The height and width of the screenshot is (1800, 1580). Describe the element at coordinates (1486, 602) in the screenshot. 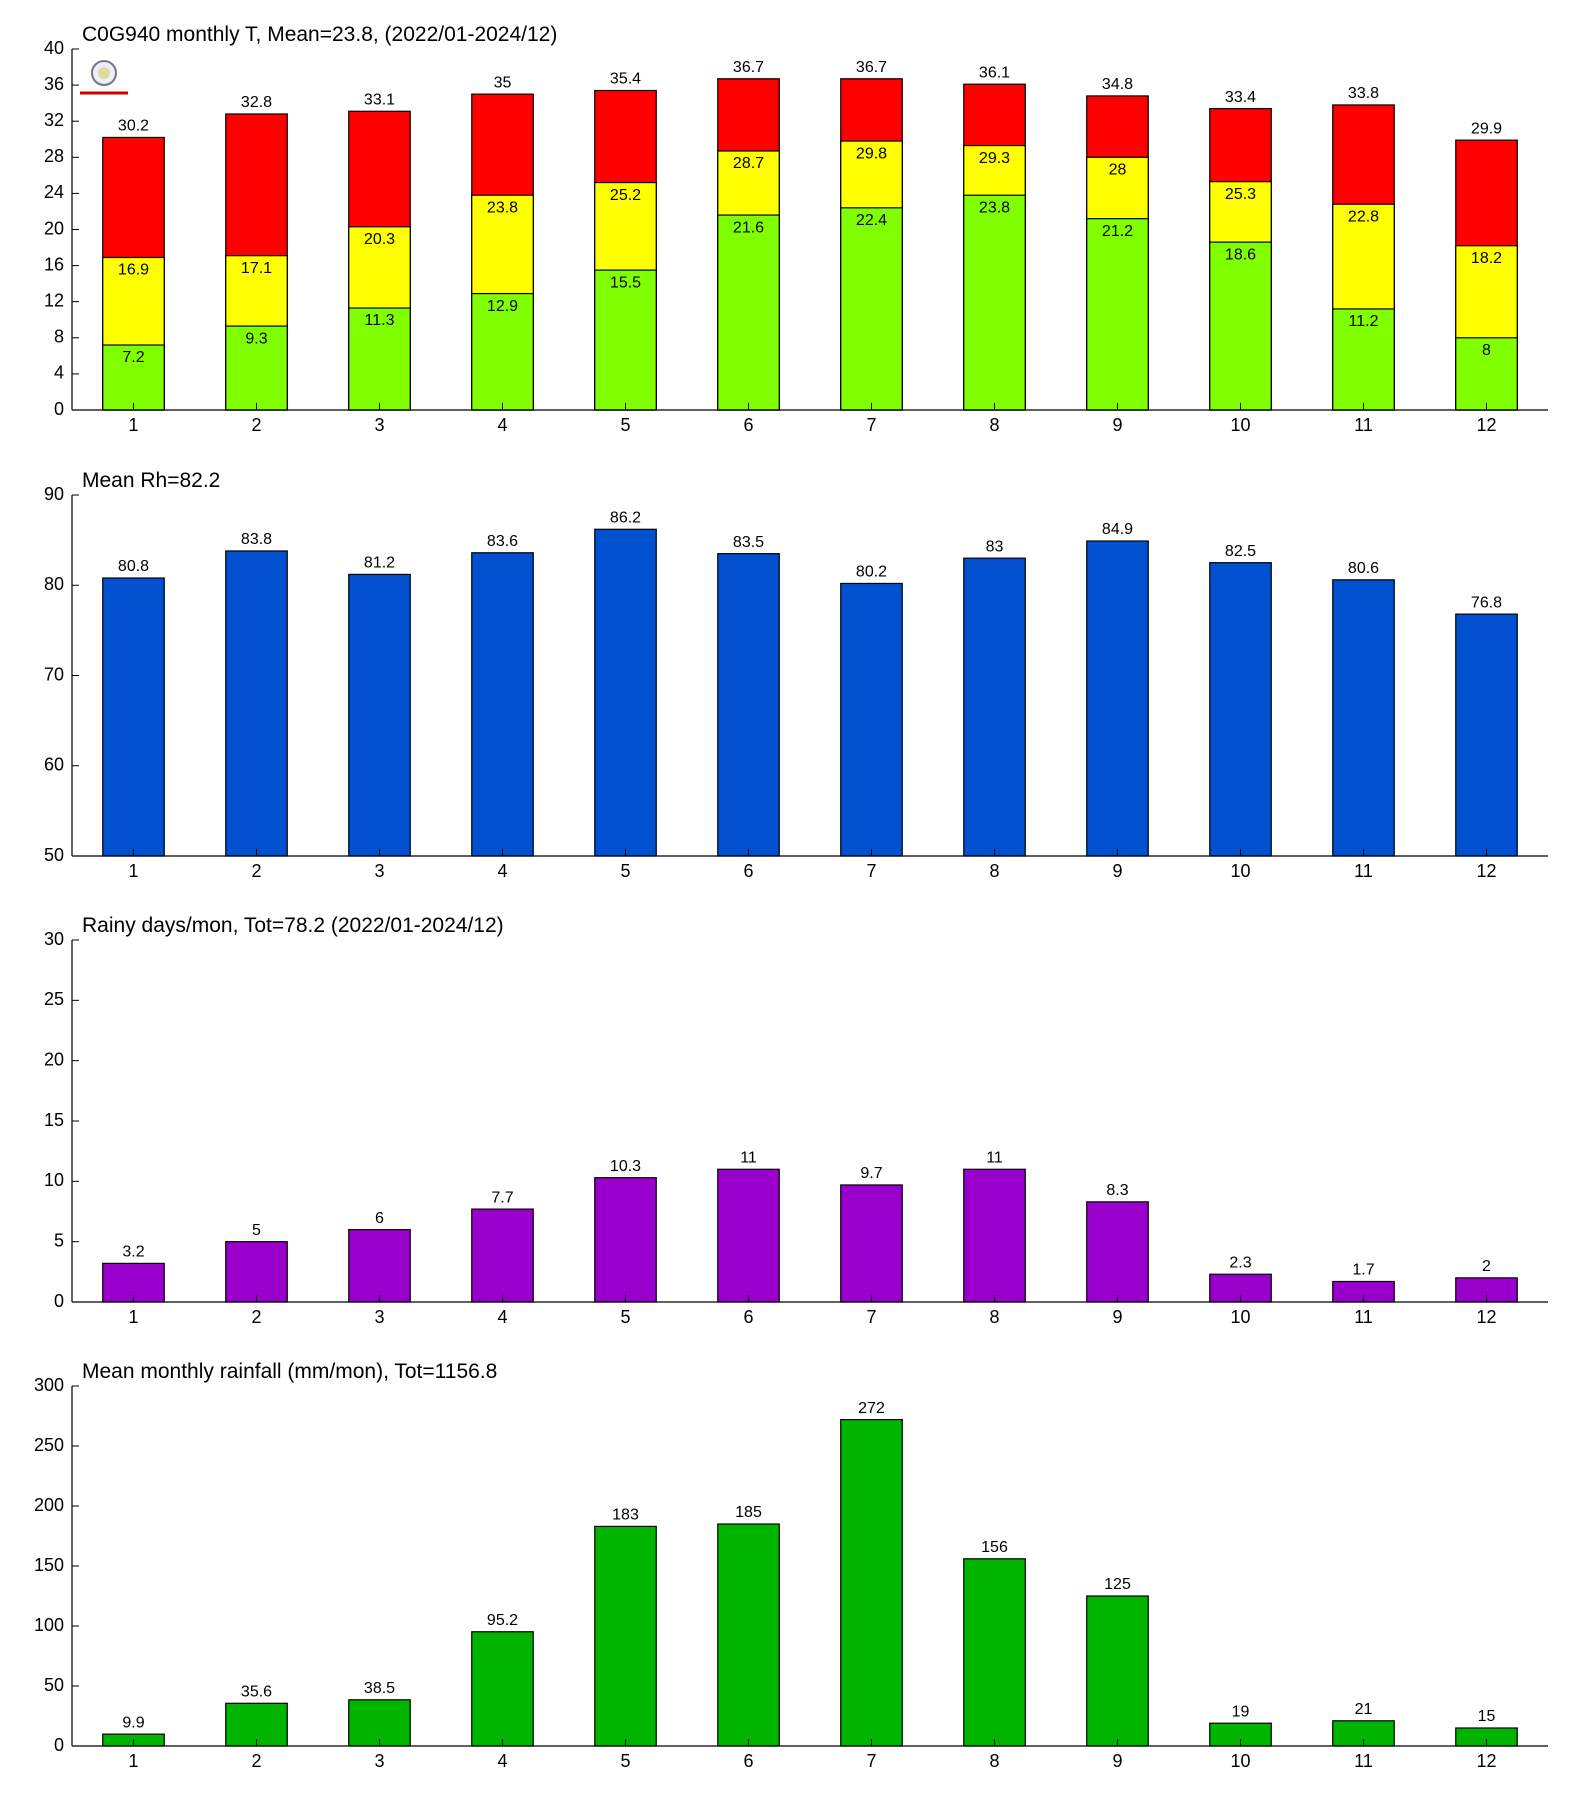

I see `value-label: 76.8` at that location.